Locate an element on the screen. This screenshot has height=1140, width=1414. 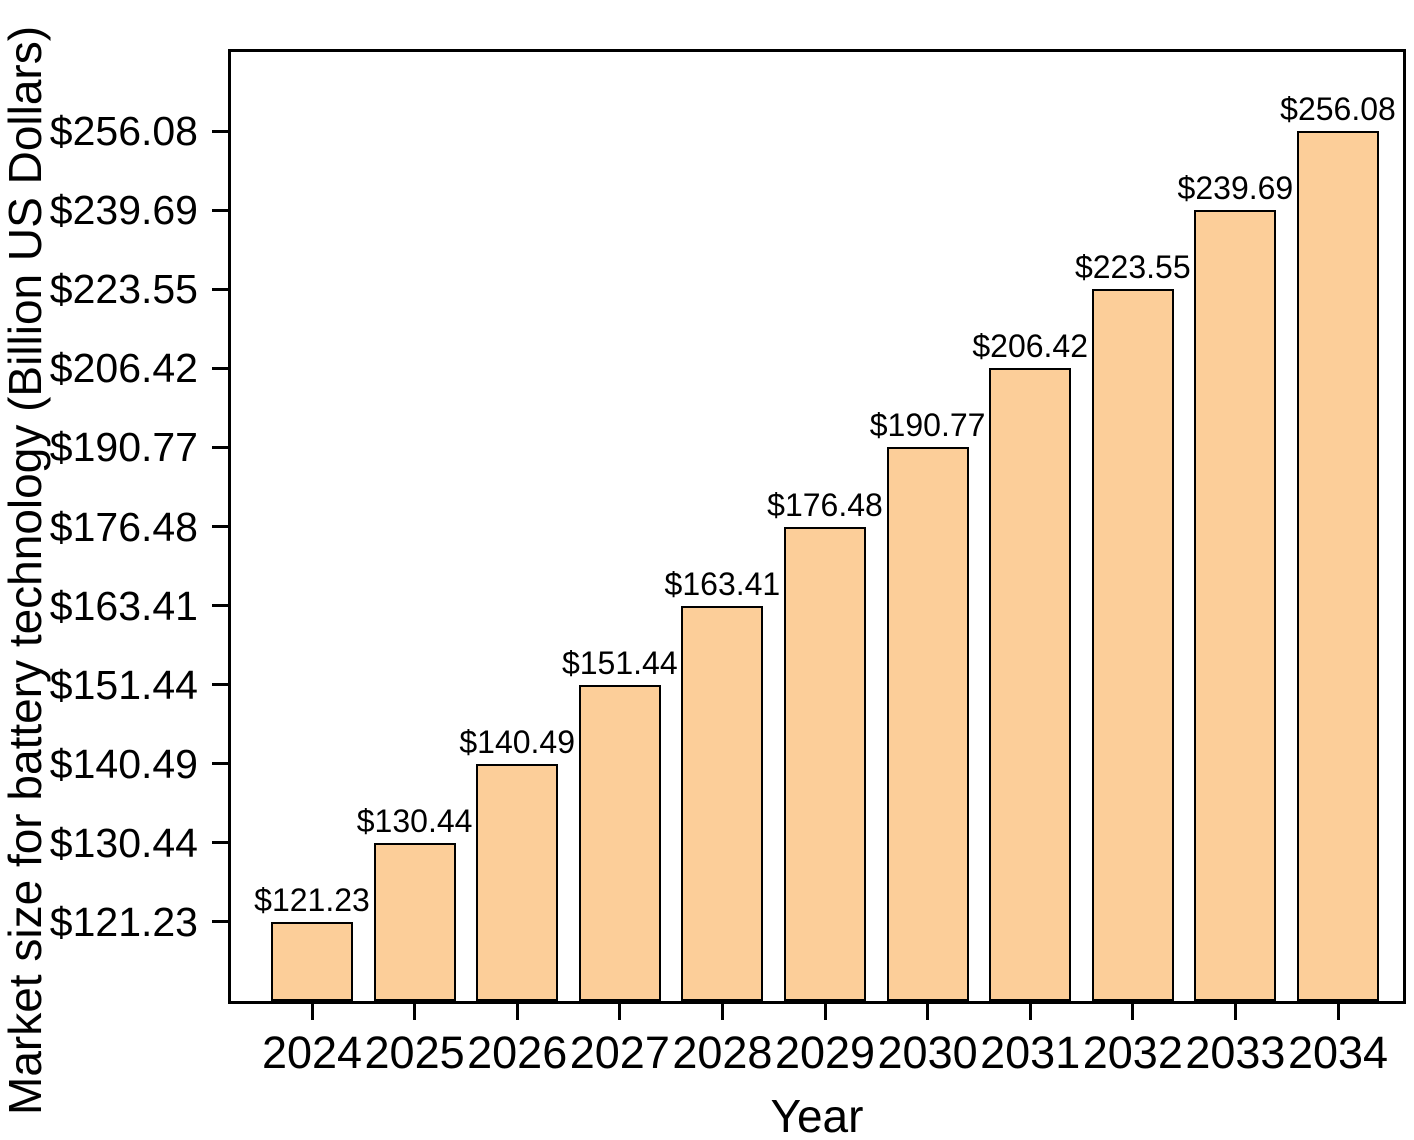
x-tick-label: 2026 is located at coordinates (517, 1052).